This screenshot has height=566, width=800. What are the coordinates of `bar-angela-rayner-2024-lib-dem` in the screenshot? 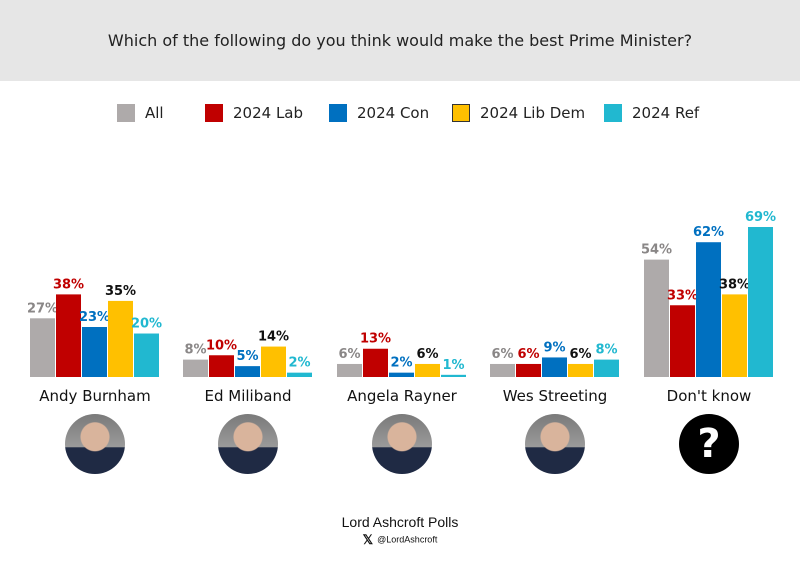 It's located at (427, 370).